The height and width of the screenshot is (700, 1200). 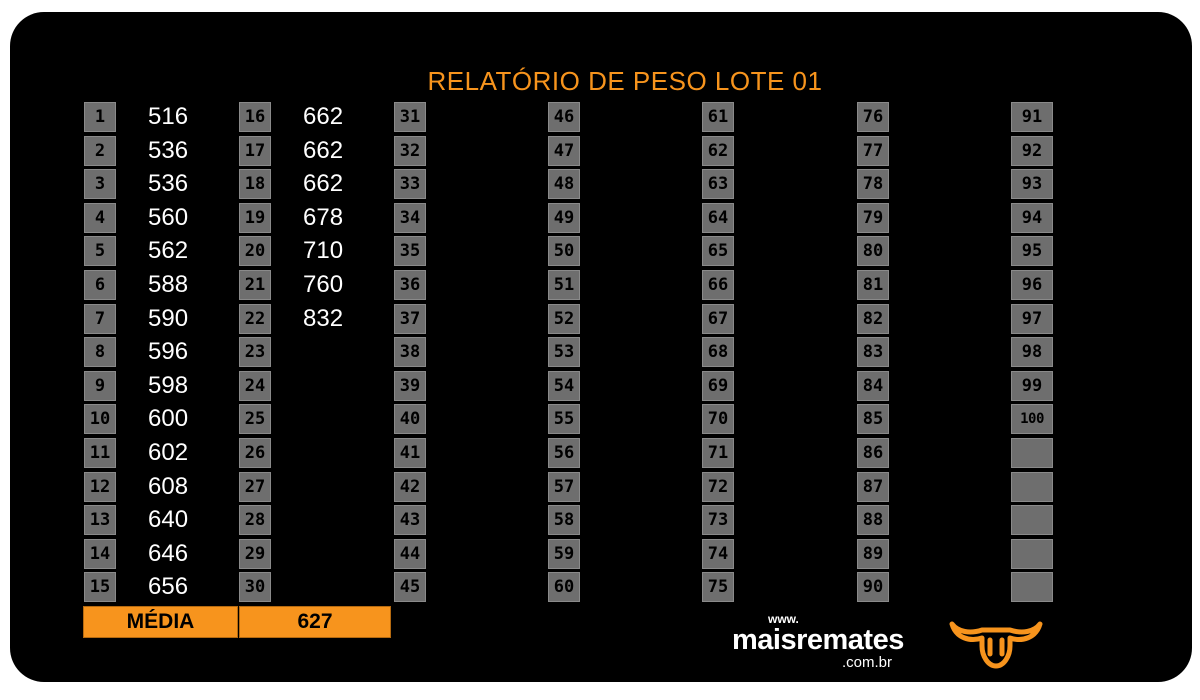 What do you see at coordinates (314, 217) in the screenshot?
I see `table-row: 19 678` at bounding box center [314, 217].